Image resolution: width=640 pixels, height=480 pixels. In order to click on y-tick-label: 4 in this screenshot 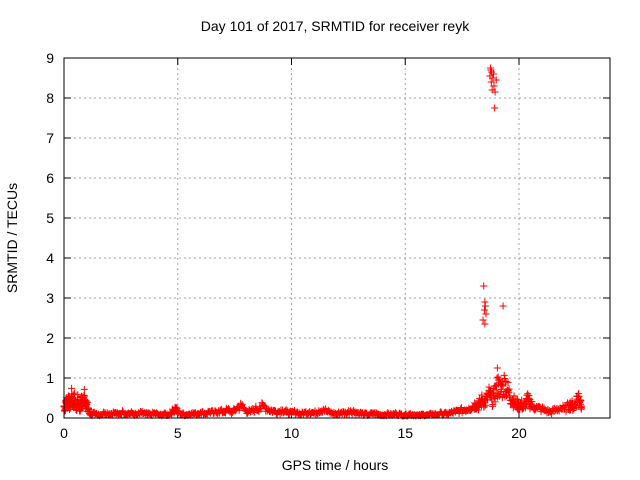, I will do `click(50, 258)`.